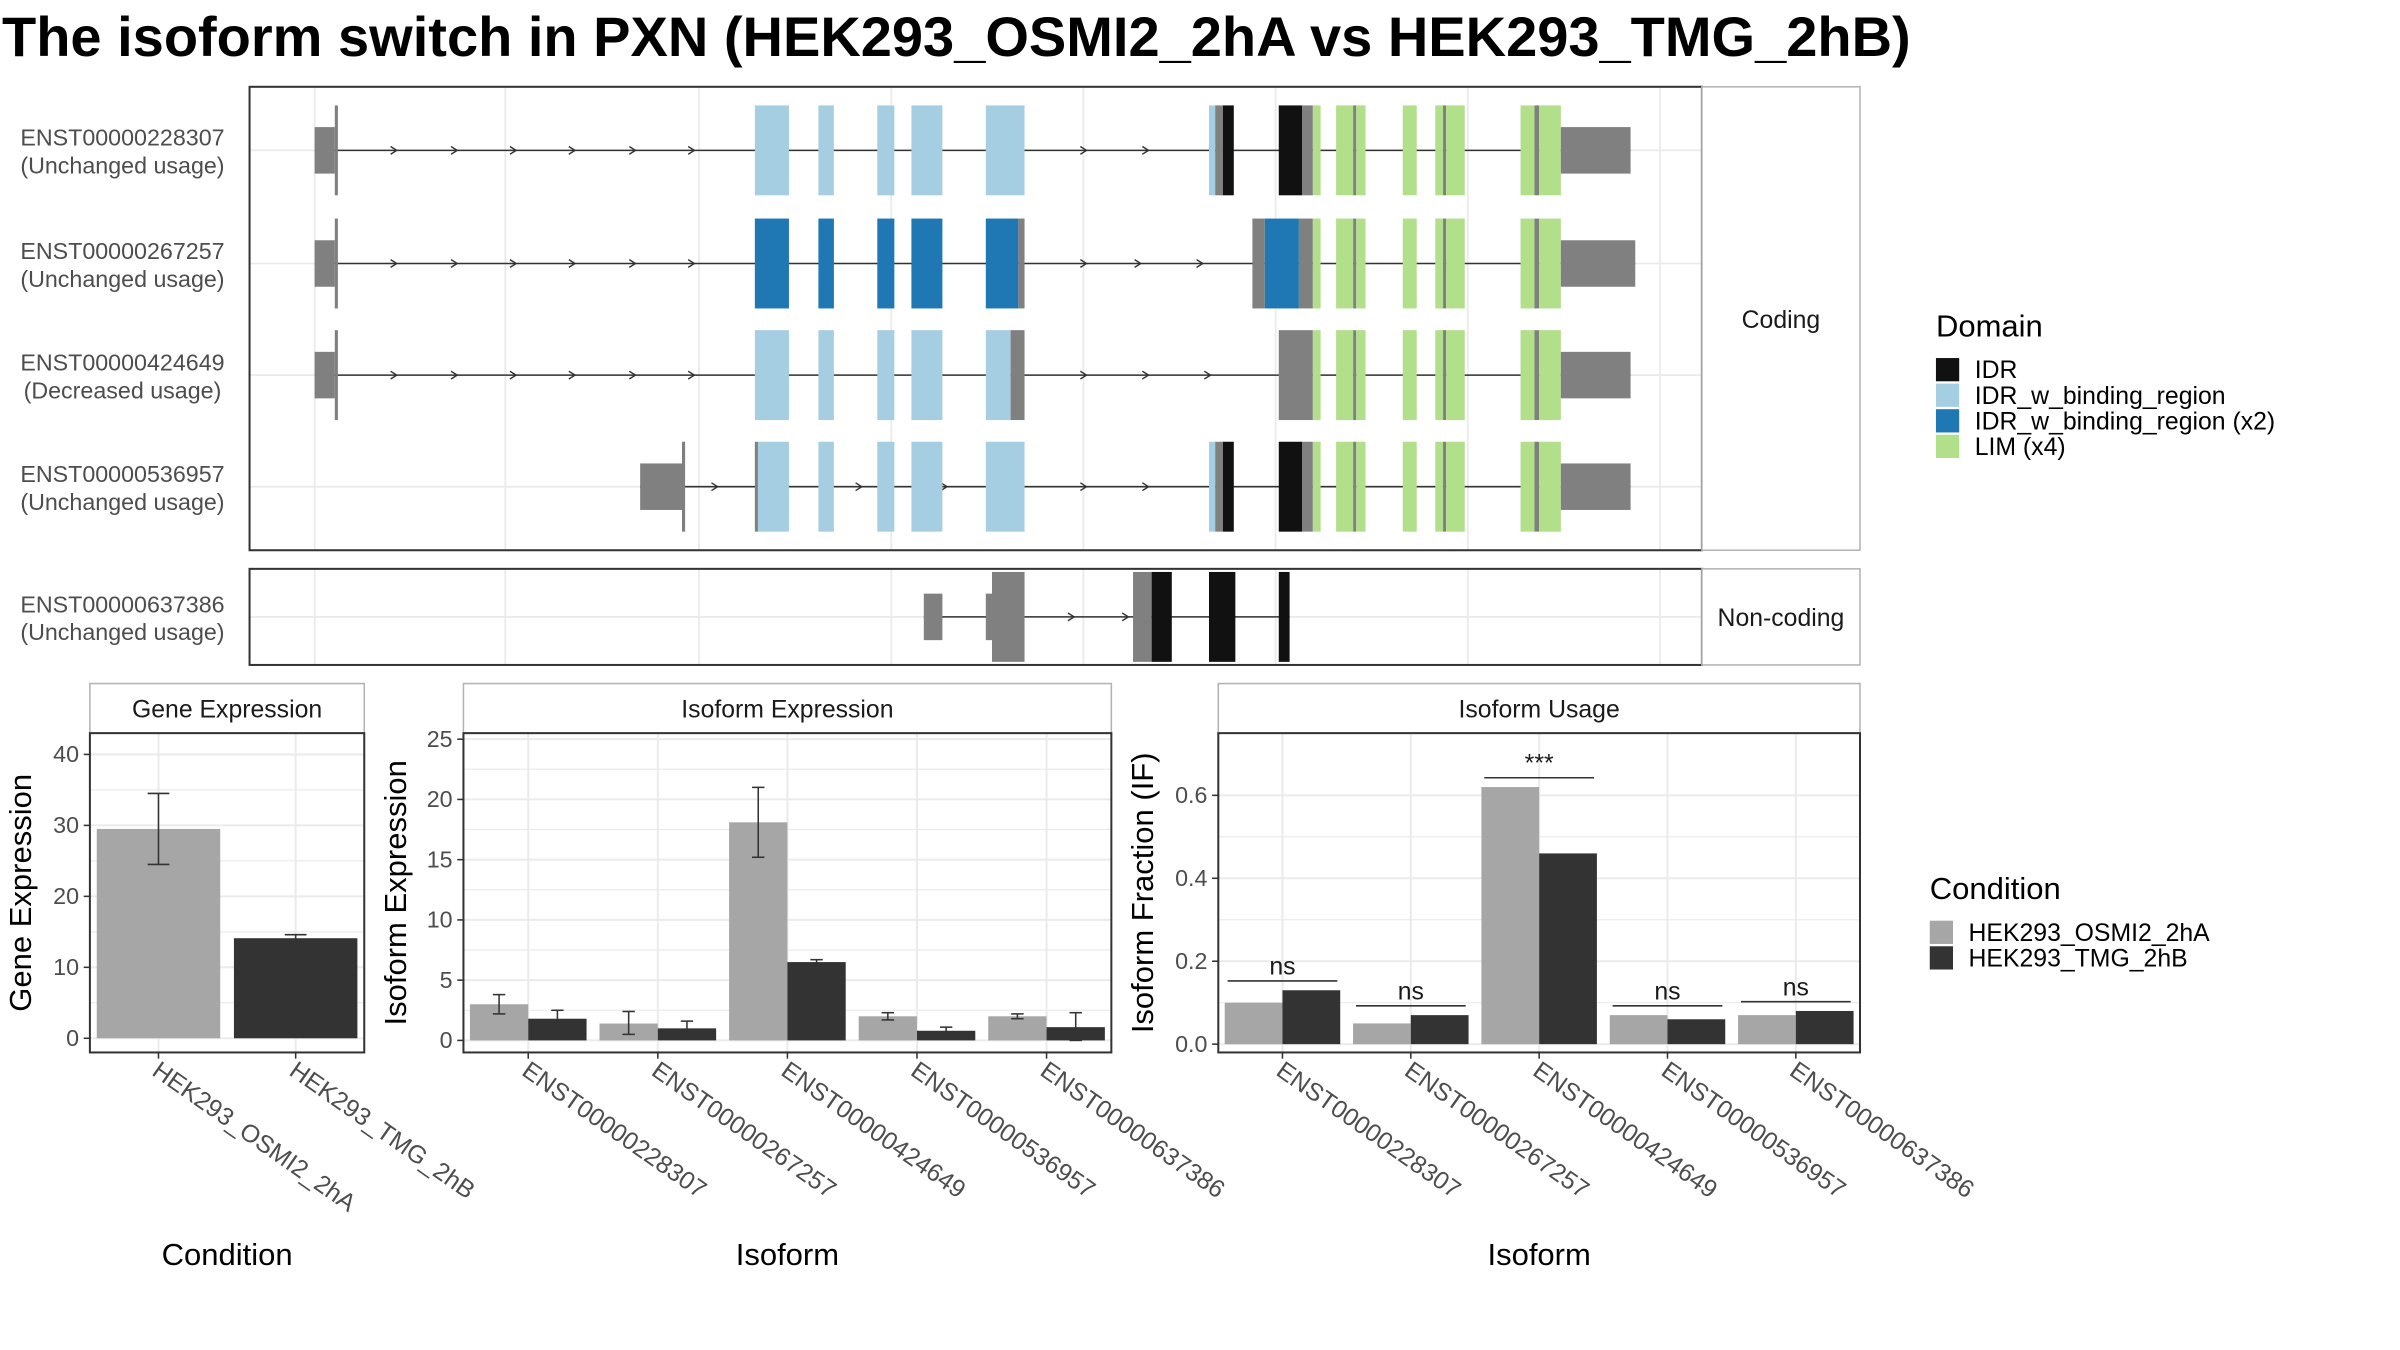 Image resolution: width=2400 pixels, height=1350 pixels. What do you see at coordinates (440, 859) in the screenshot?
I see `y-tick-label: 15` at bounding box center [440, 859].